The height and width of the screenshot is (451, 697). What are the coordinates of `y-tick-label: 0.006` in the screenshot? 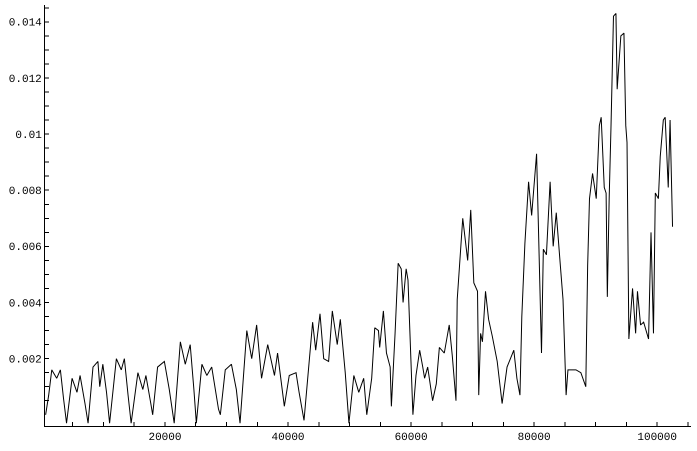 It's located at (25, 248).